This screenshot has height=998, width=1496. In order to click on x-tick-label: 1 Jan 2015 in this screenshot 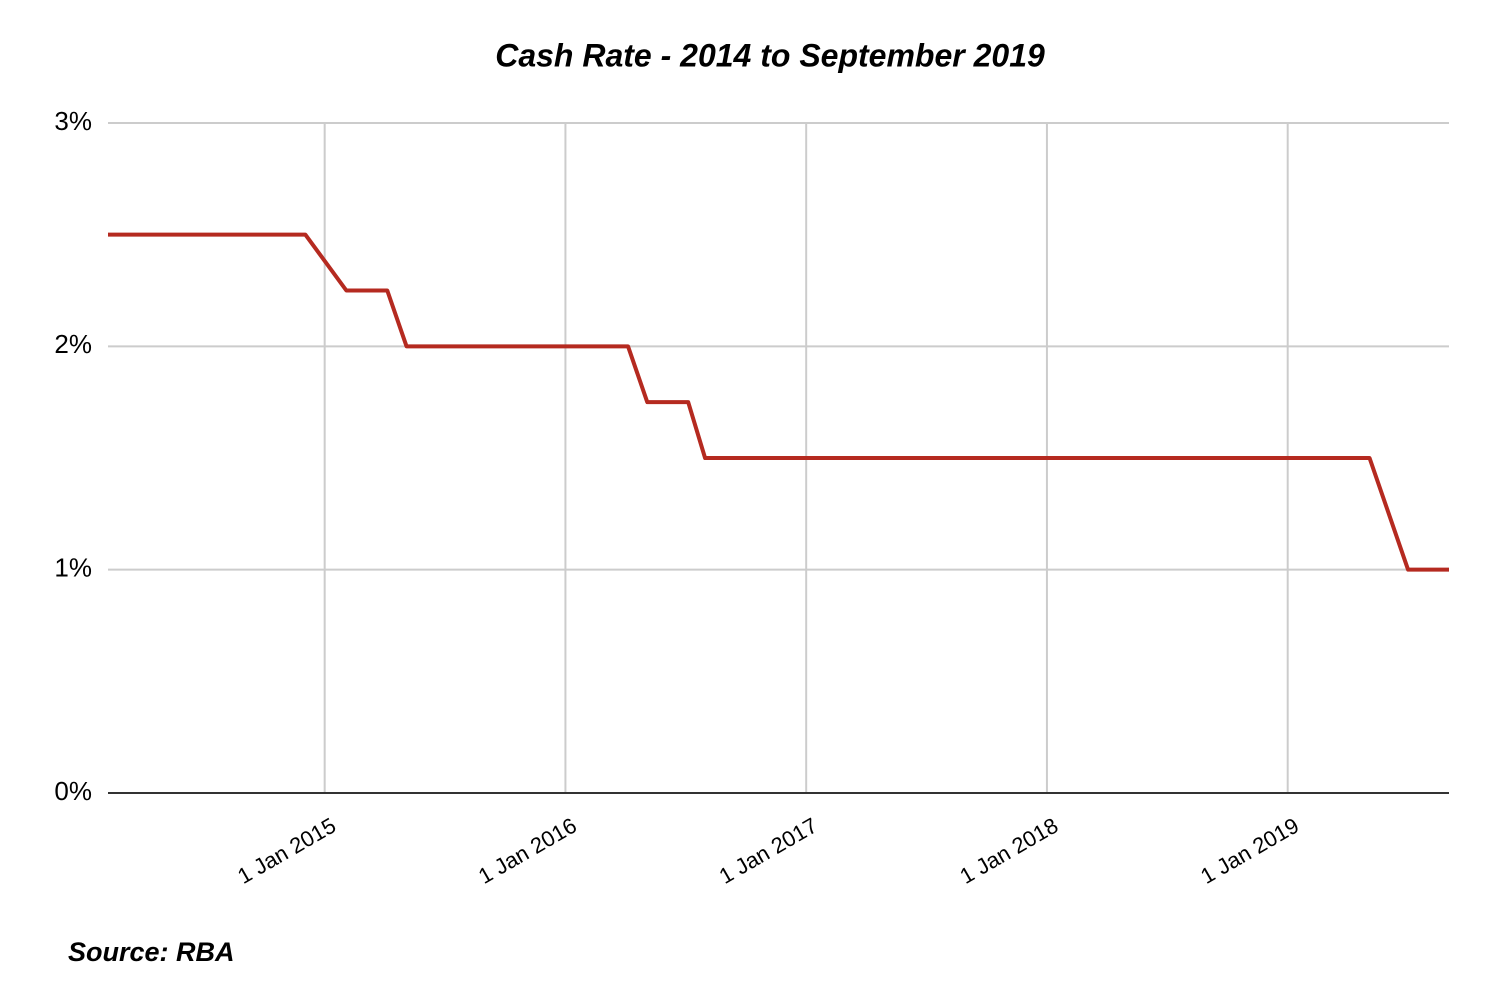, I will do `click(286, 851)`.